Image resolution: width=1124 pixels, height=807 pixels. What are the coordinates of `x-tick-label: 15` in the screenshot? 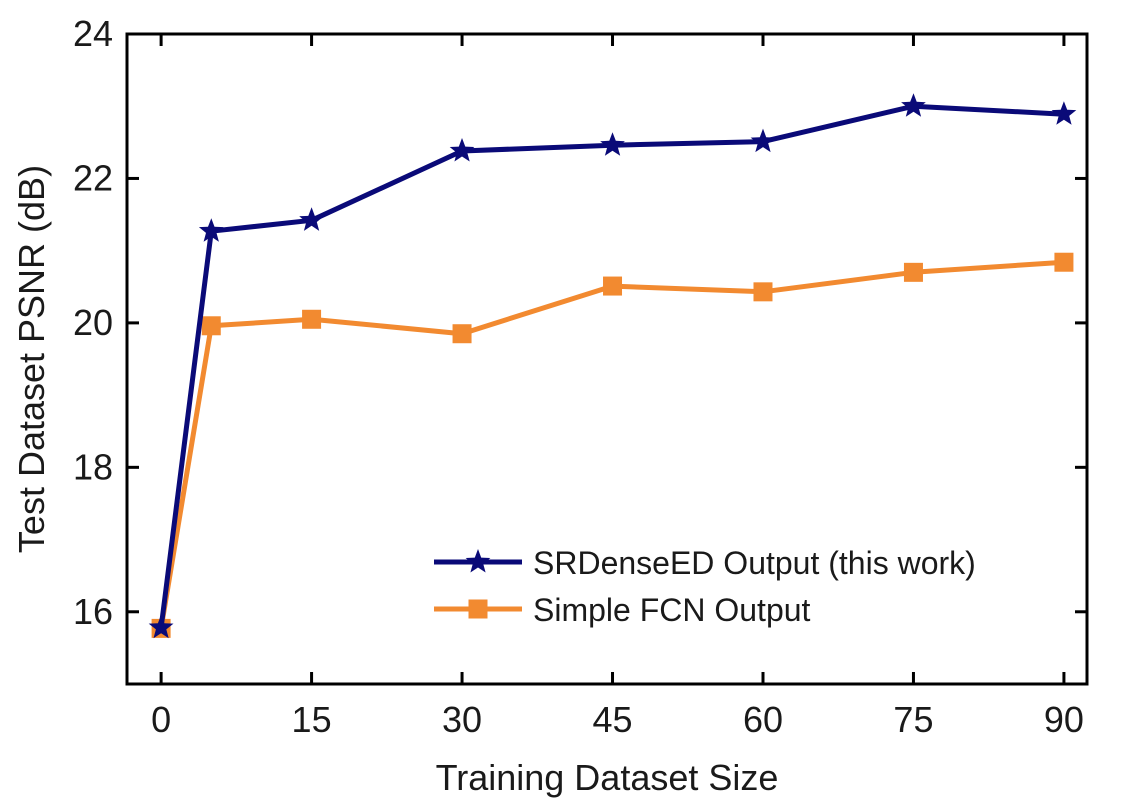 It's located at (312, 719).